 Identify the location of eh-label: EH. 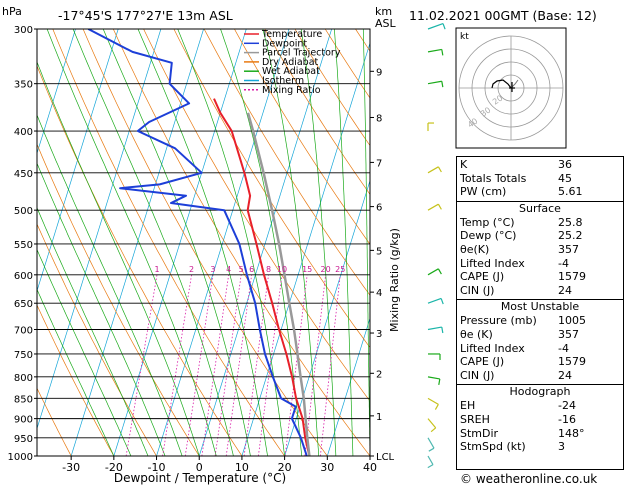
(468, 406).